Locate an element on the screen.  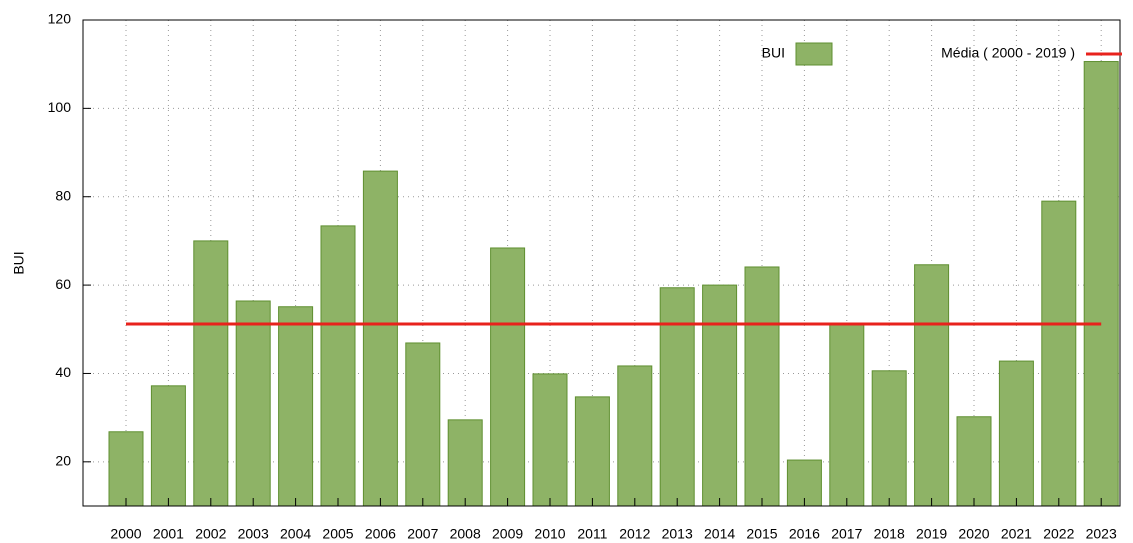
legend-label: BUI is located at coordinates (773, 53).